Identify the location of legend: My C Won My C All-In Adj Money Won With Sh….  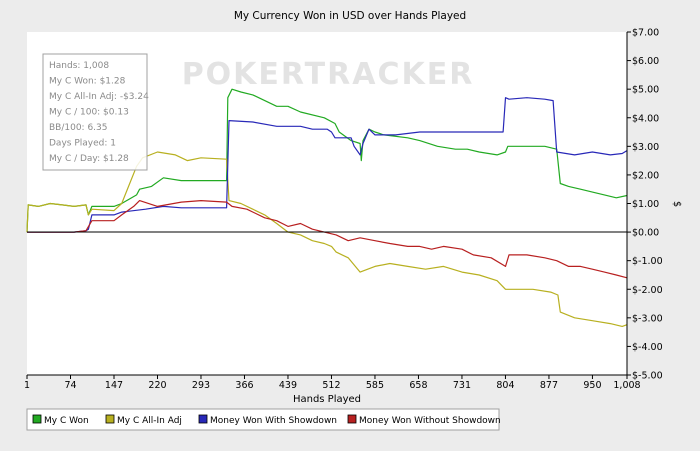
(263, 419).